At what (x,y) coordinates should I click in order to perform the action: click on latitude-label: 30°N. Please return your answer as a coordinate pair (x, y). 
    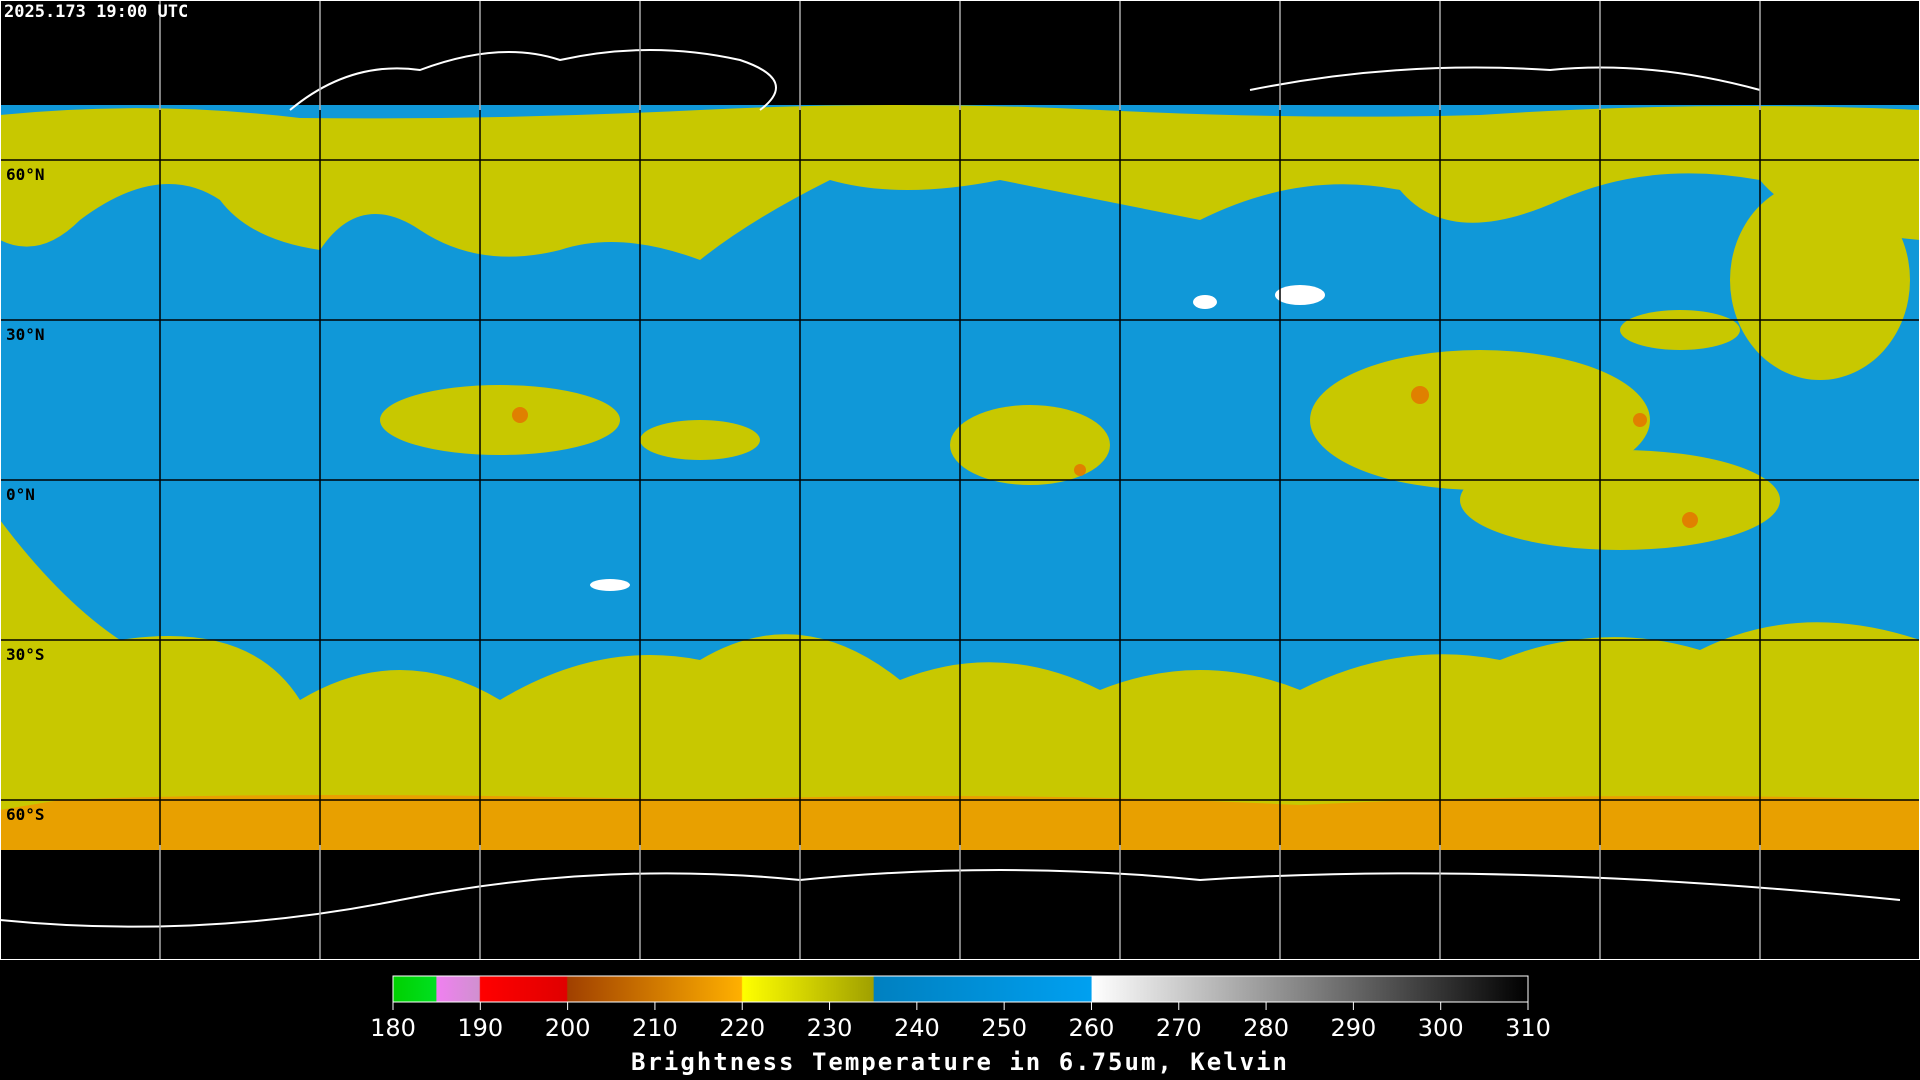
    Looking at the image, I should click on (25, 334).